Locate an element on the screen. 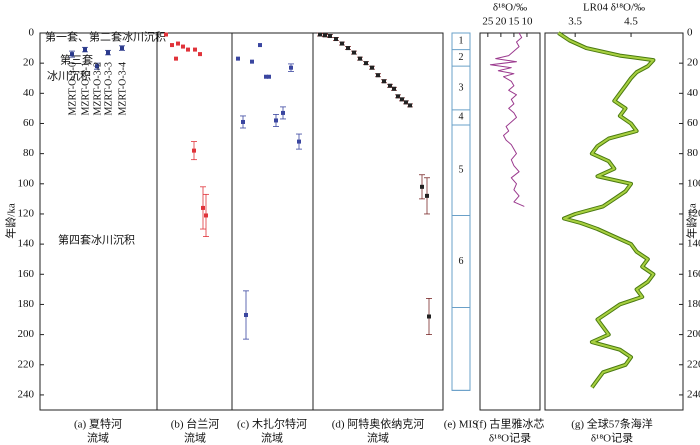  panel-label: (d) 阿特奥依纳克河 is located at coordinates (378, 424).